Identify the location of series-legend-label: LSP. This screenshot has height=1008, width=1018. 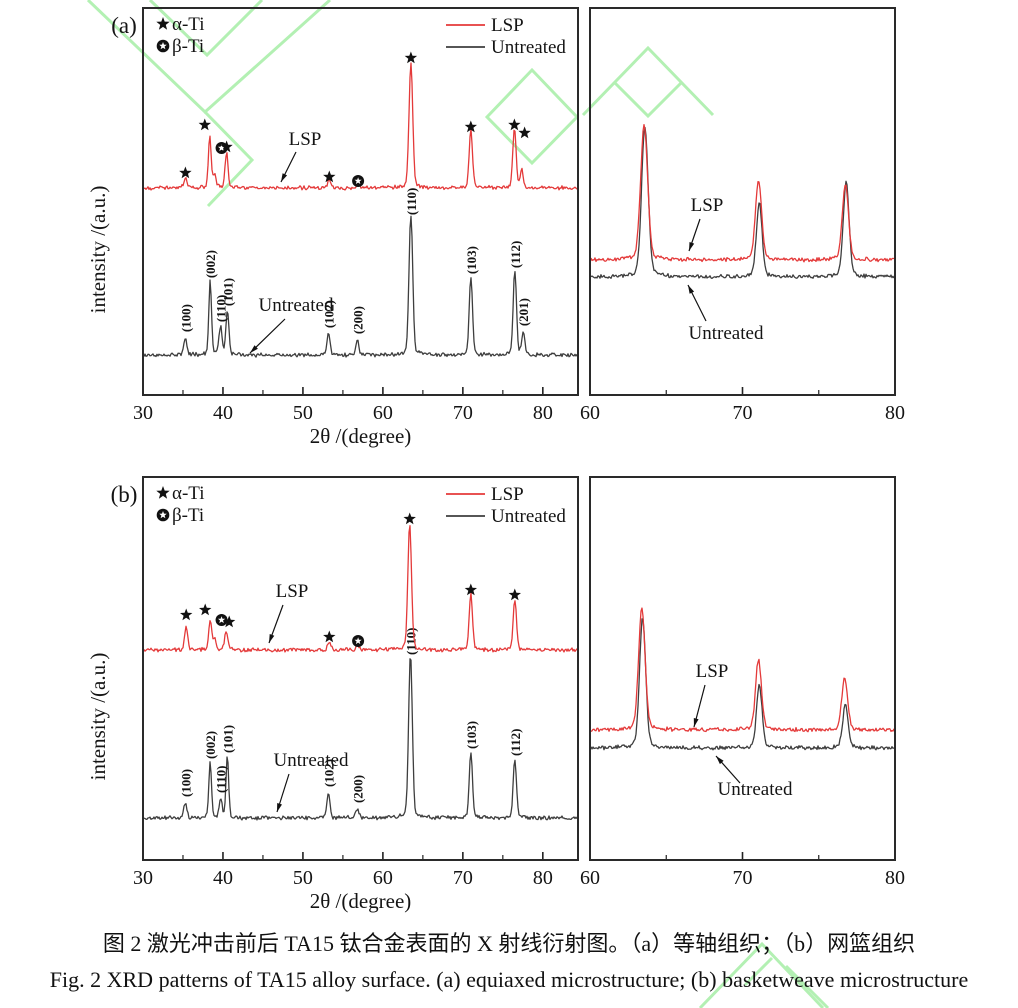
(507, 25).